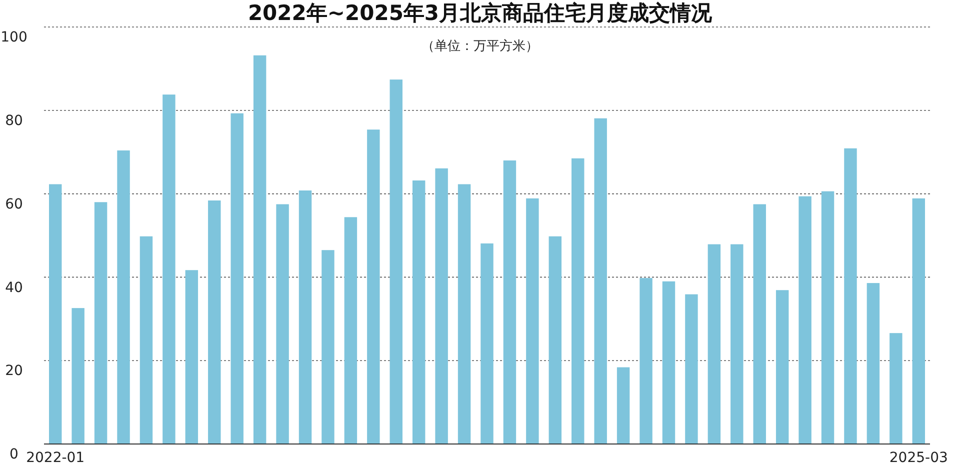 The height and width of the screenshot is (466, 960). Describe the element at coordinates (14, 204) in the screenshot. I see `y-tick-label: 60` at that location.